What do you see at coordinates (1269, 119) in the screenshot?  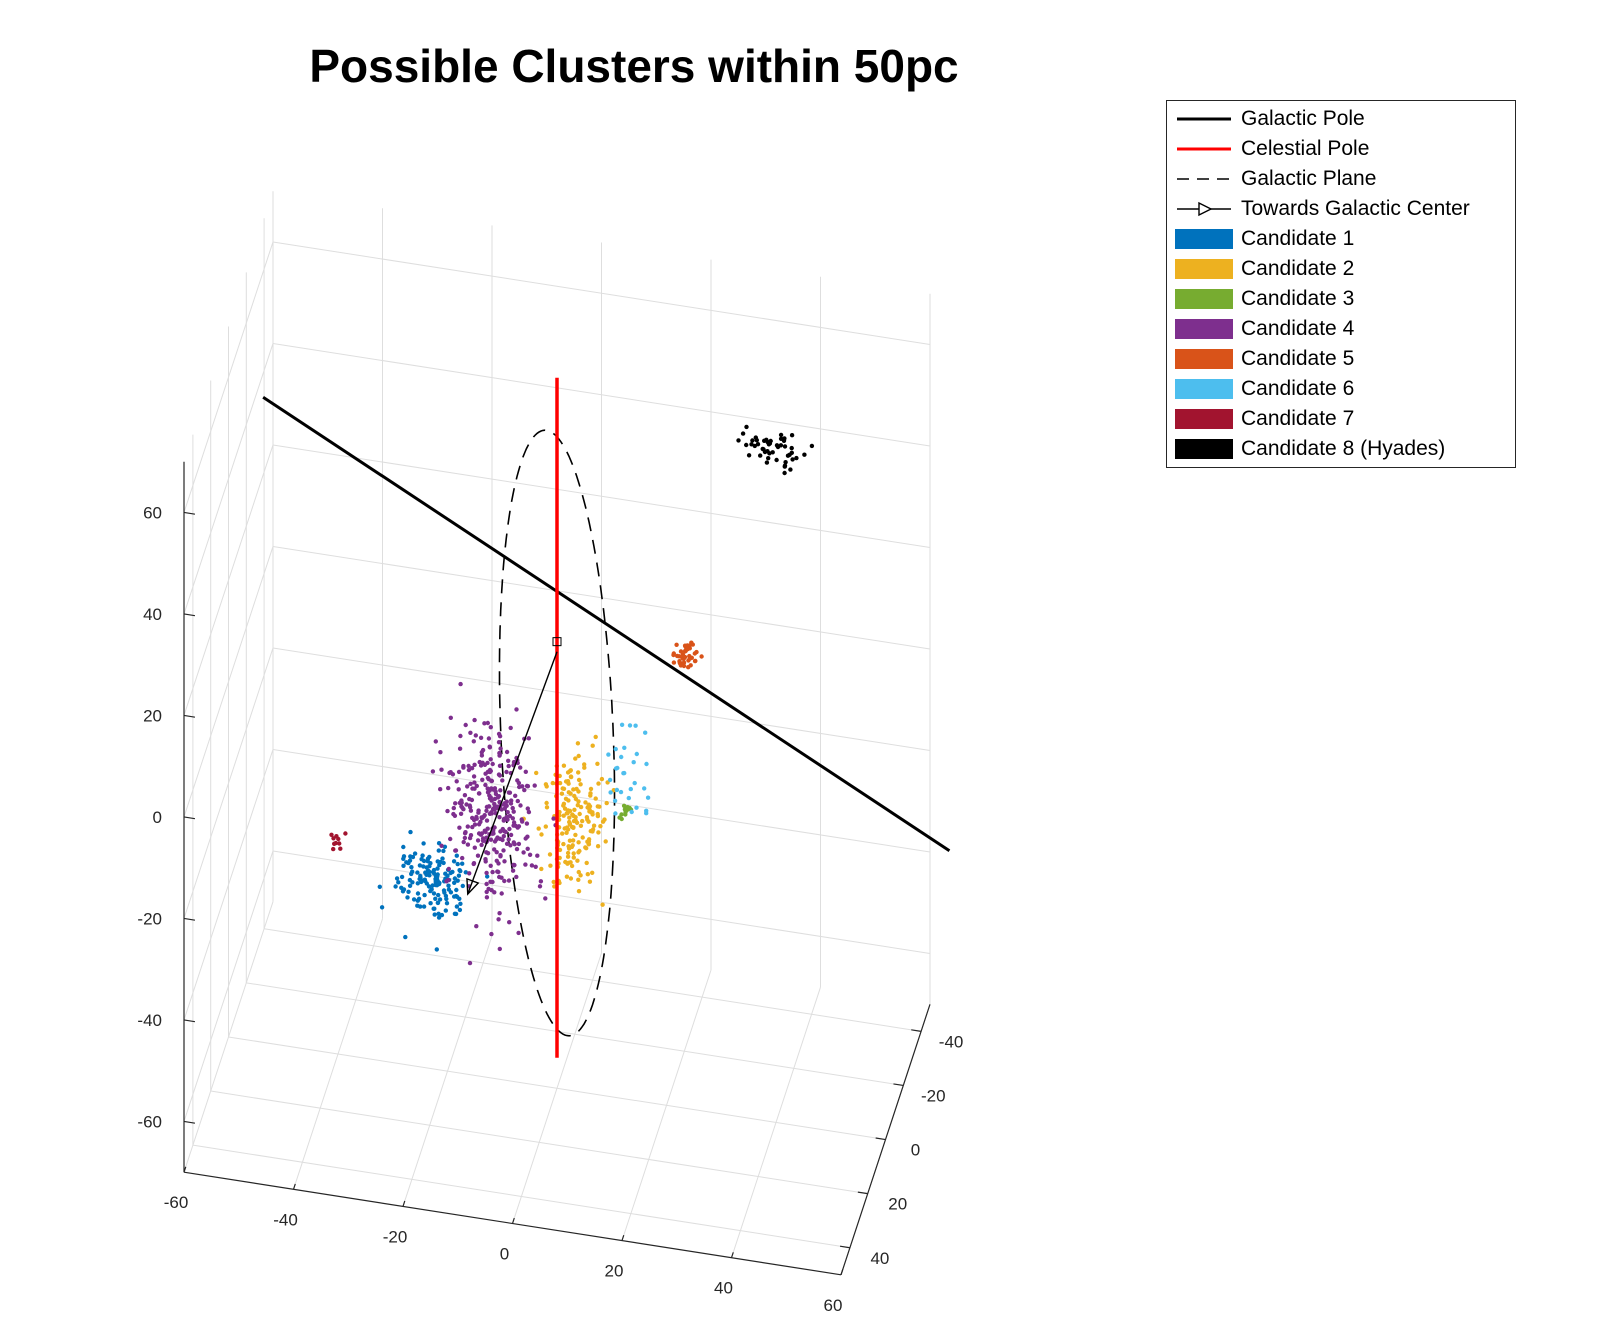 I see `legend-item-galactic-pole: Galactic Pole` at bounding box center [1269, 119].